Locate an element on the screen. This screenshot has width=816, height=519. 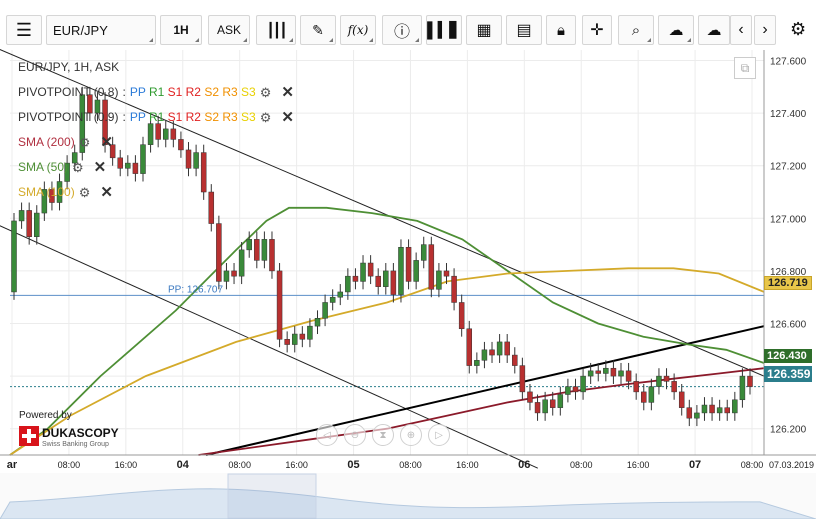
crosshair-button: ✛ is located at coordinates (597, 30).